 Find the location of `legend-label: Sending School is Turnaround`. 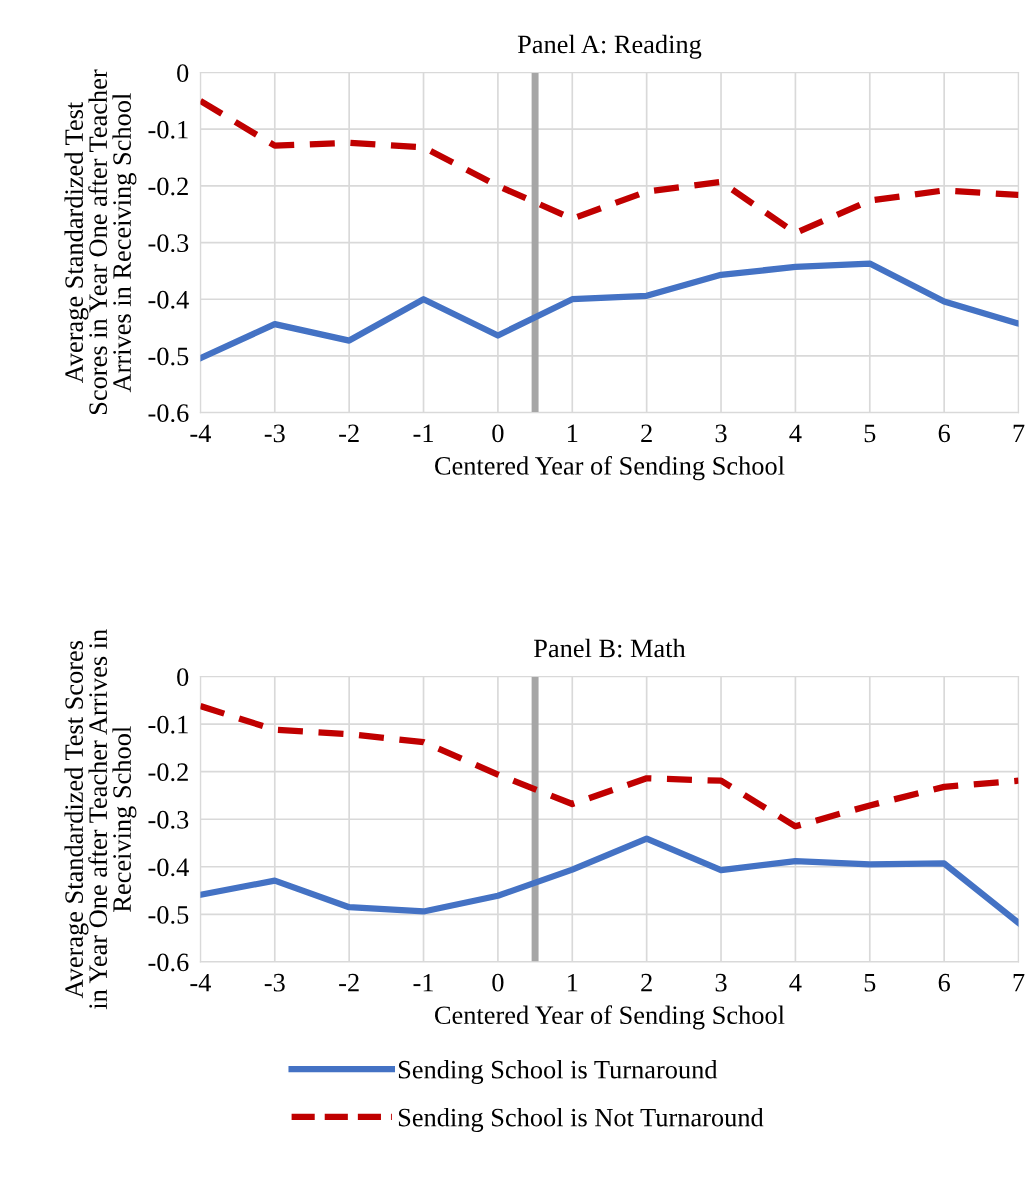

legend-label: Sending School is Turnaround is located at coordinates (558, 1072).